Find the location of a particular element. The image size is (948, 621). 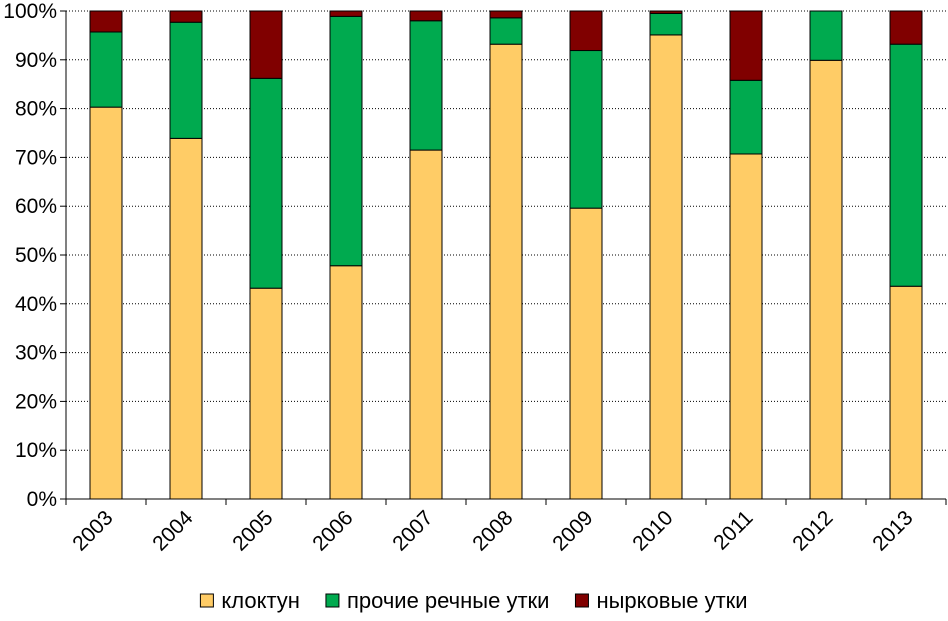

legend-label: прочие речные утки is located at coordinates (448, 600).